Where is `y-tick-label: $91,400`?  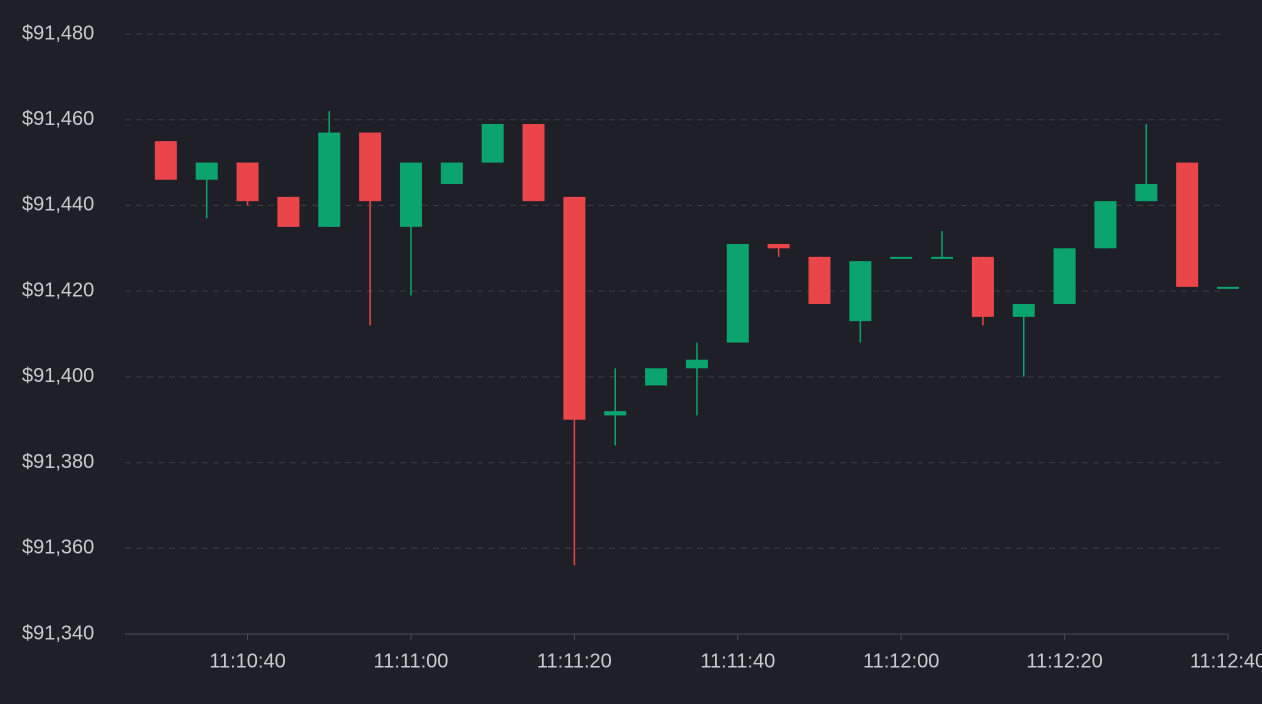
y-tick-label: $91,400 is located at coordinates (58, 376).